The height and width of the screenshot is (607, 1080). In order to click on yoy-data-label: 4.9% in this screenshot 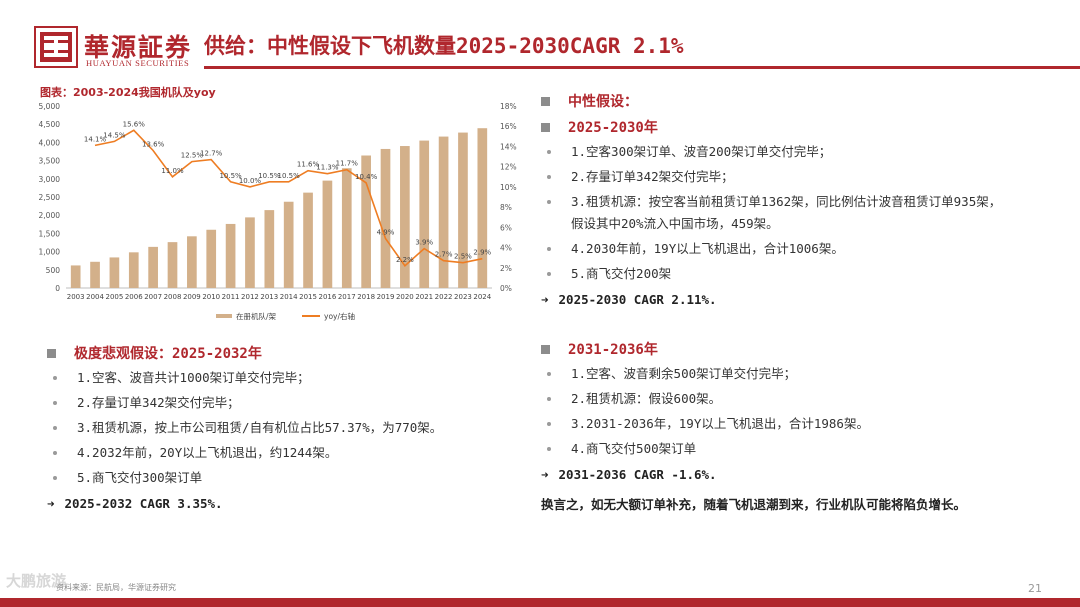, I will do `click(386, 232)`.